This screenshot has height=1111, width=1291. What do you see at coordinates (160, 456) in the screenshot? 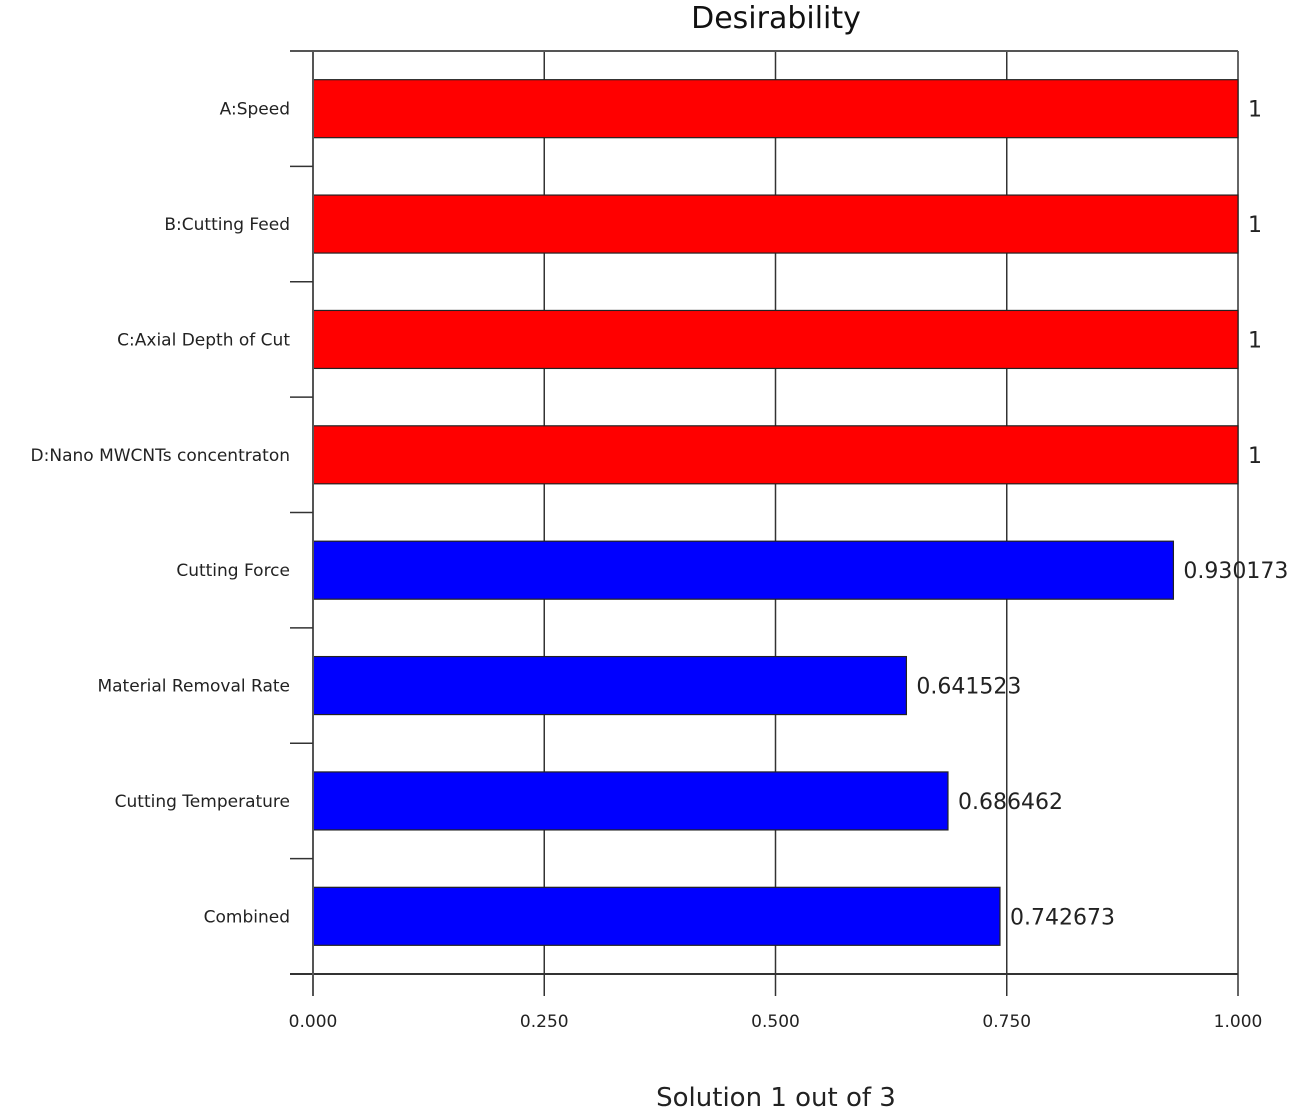
I see `category-label: D:Nano MWCNTs concentraton` at bounding box center [160, 456].